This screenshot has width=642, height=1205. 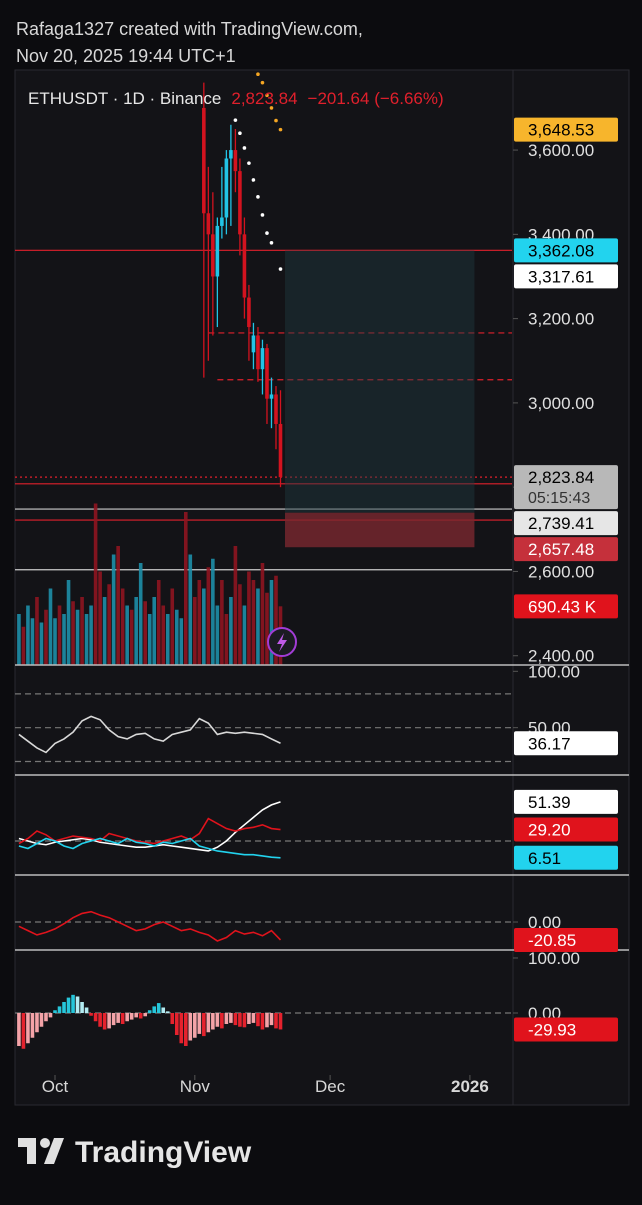 What do you see at coordinates (552, 940) in the screenshot?
I see `price-label: -20.85` at bounding box center [552, 940].